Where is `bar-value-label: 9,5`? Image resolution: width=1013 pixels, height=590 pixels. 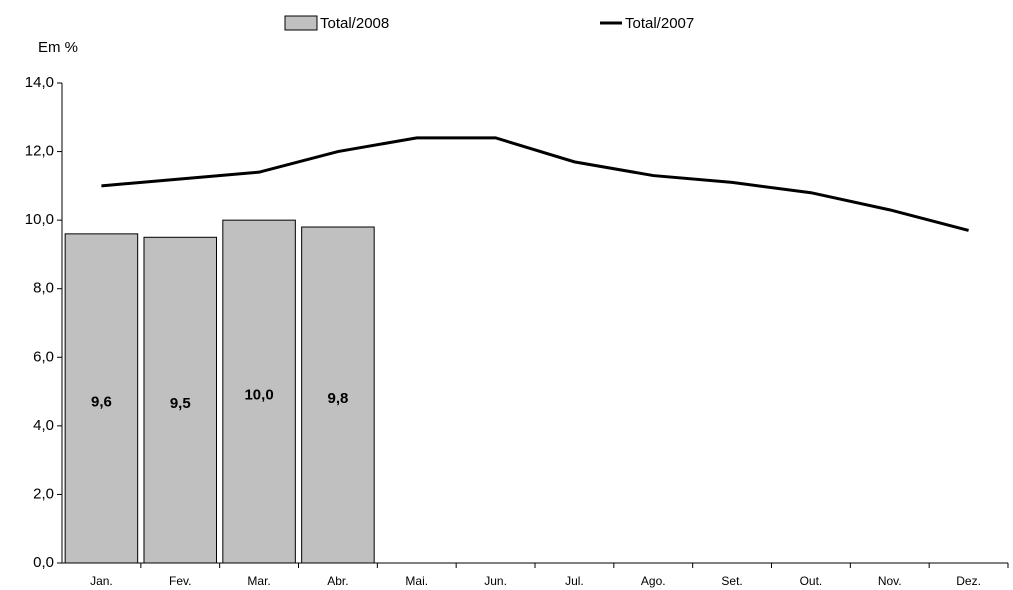
bar-value-label: 9,5 is located at coordinates (180, 403).